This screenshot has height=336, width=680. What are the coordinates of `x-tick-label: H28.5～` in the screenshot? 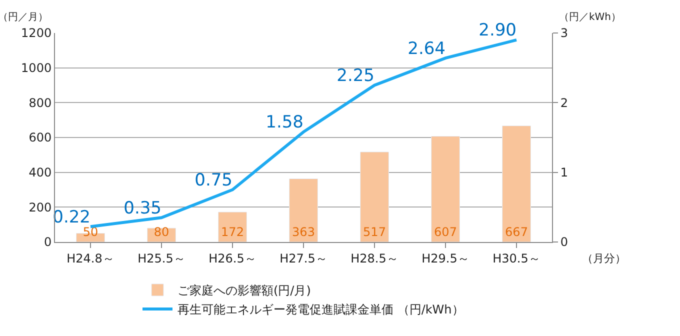 It's located at (374, 258).